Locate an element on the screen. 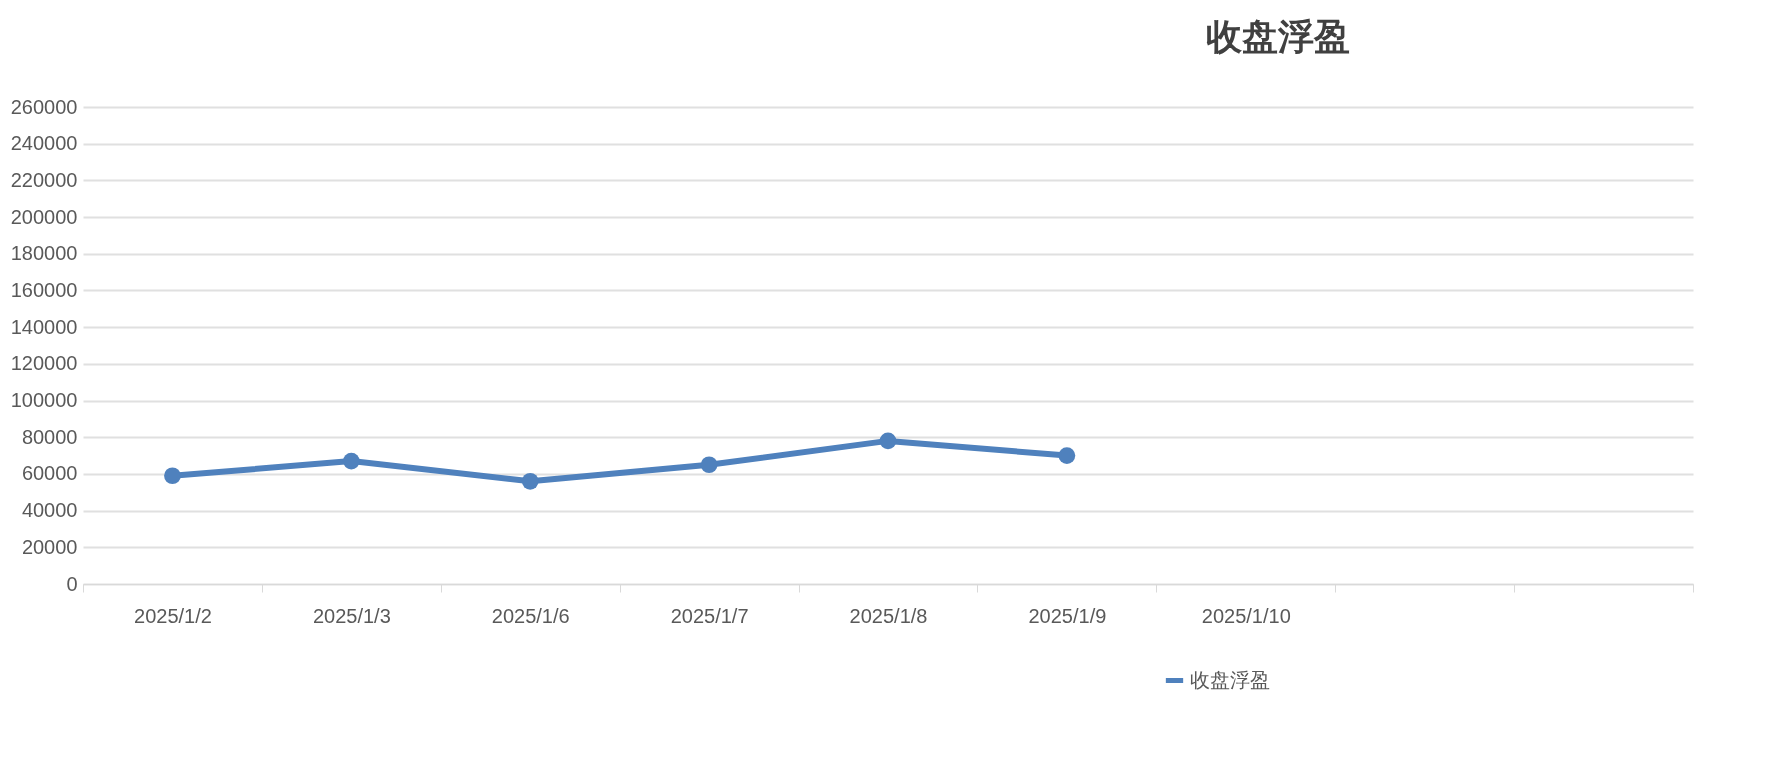 This screenshot has width=1768, height=780. x-tick-label: 2025/1/2 is located at coordinates (173, 615).